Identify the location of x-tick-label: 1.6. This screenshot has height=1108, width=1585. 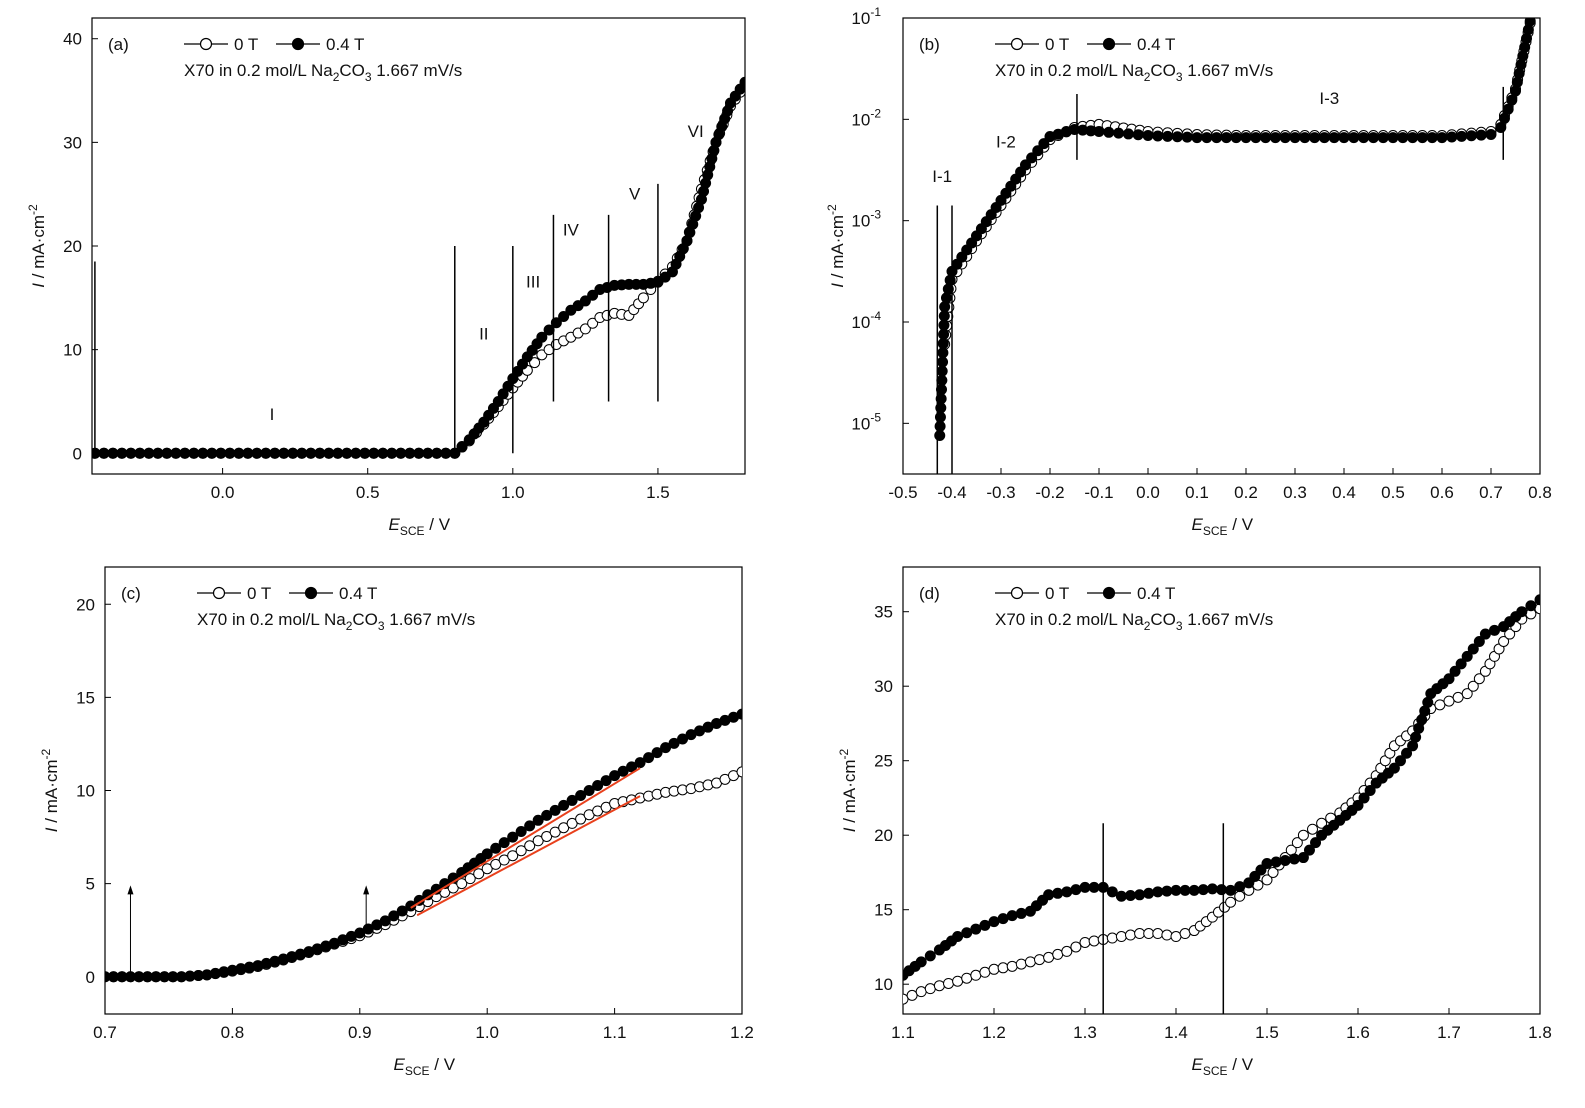
(1358, 1032).